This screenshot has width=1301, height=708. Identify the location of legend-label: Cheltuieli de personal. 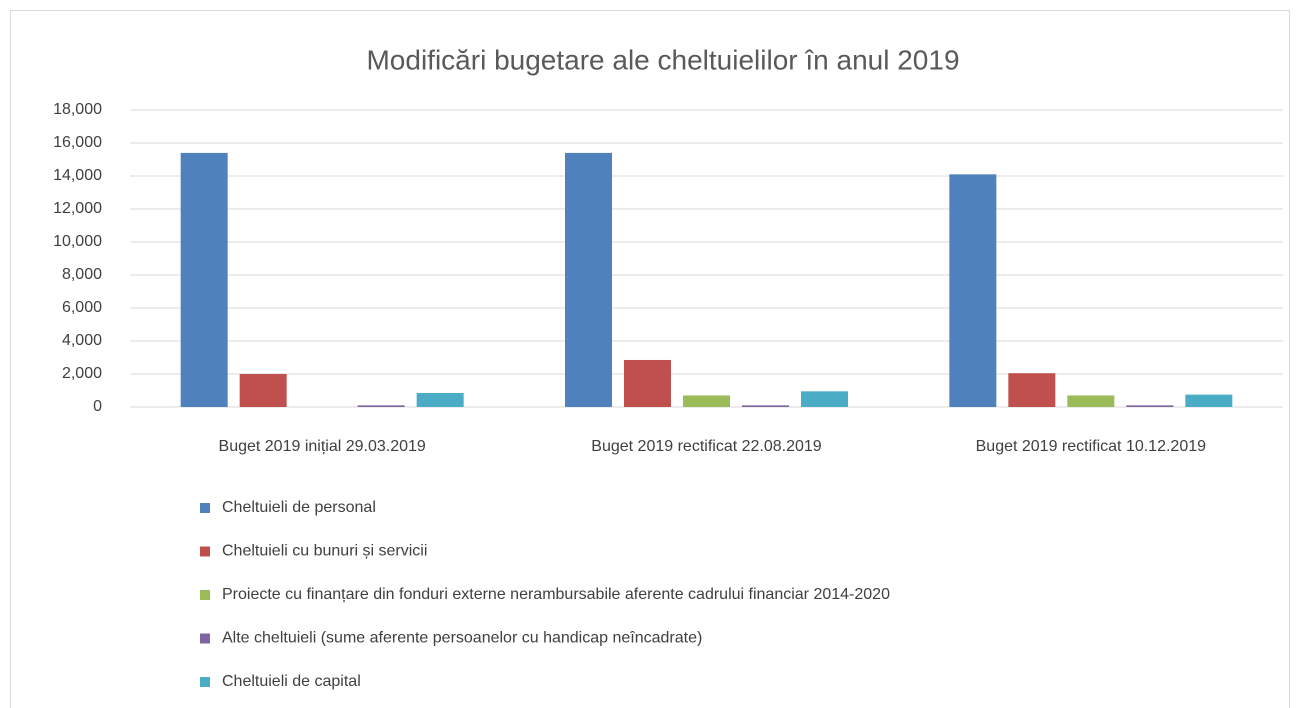
(299, 507).